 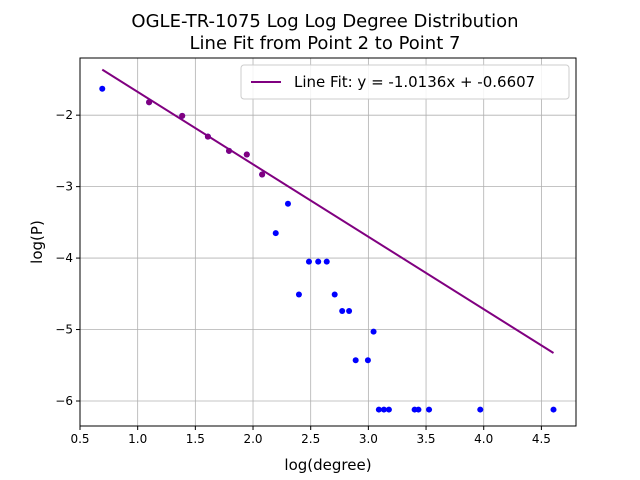 What do you see at coordinates (325, 43) in the screenshot?
I see `chart-subtitle: Line Fit from Point 2 to Point 7` at bounding box center [325, 43].